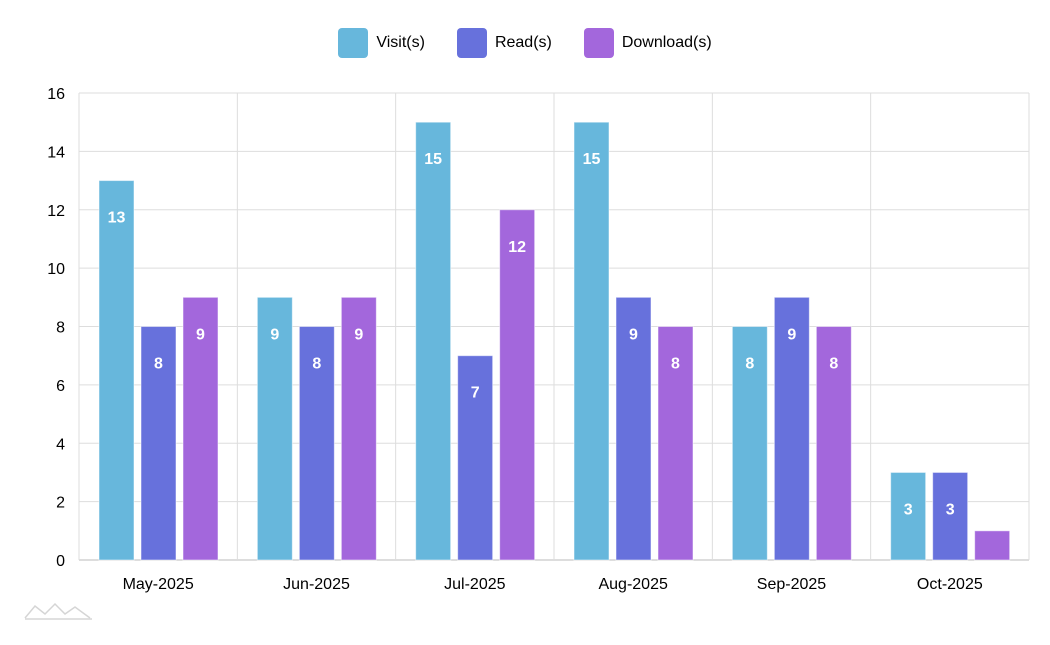  What do you see at coordinates (117, 218) in the screenshot?
I see `data-label: 13` at bounding box center [117, 218].